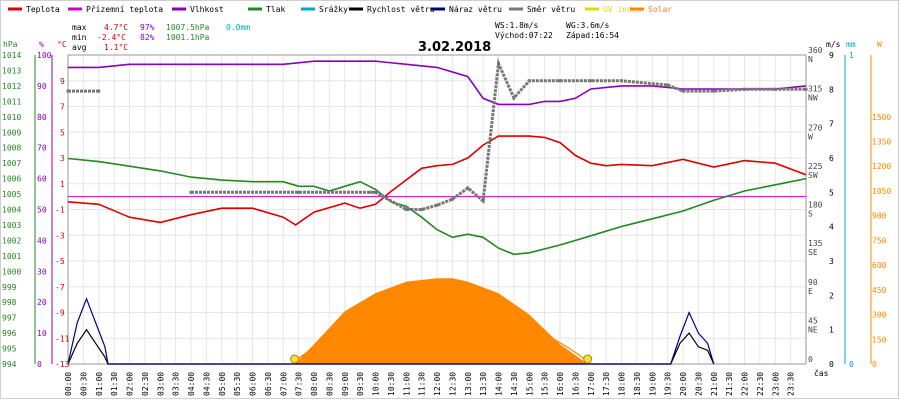 The height and width of the screenshot is (400, 900). What do you see at coordinates (11, 271) in the screenshot?
I see `tick-pressure-6: 1000` at bounding box center [11, 271].